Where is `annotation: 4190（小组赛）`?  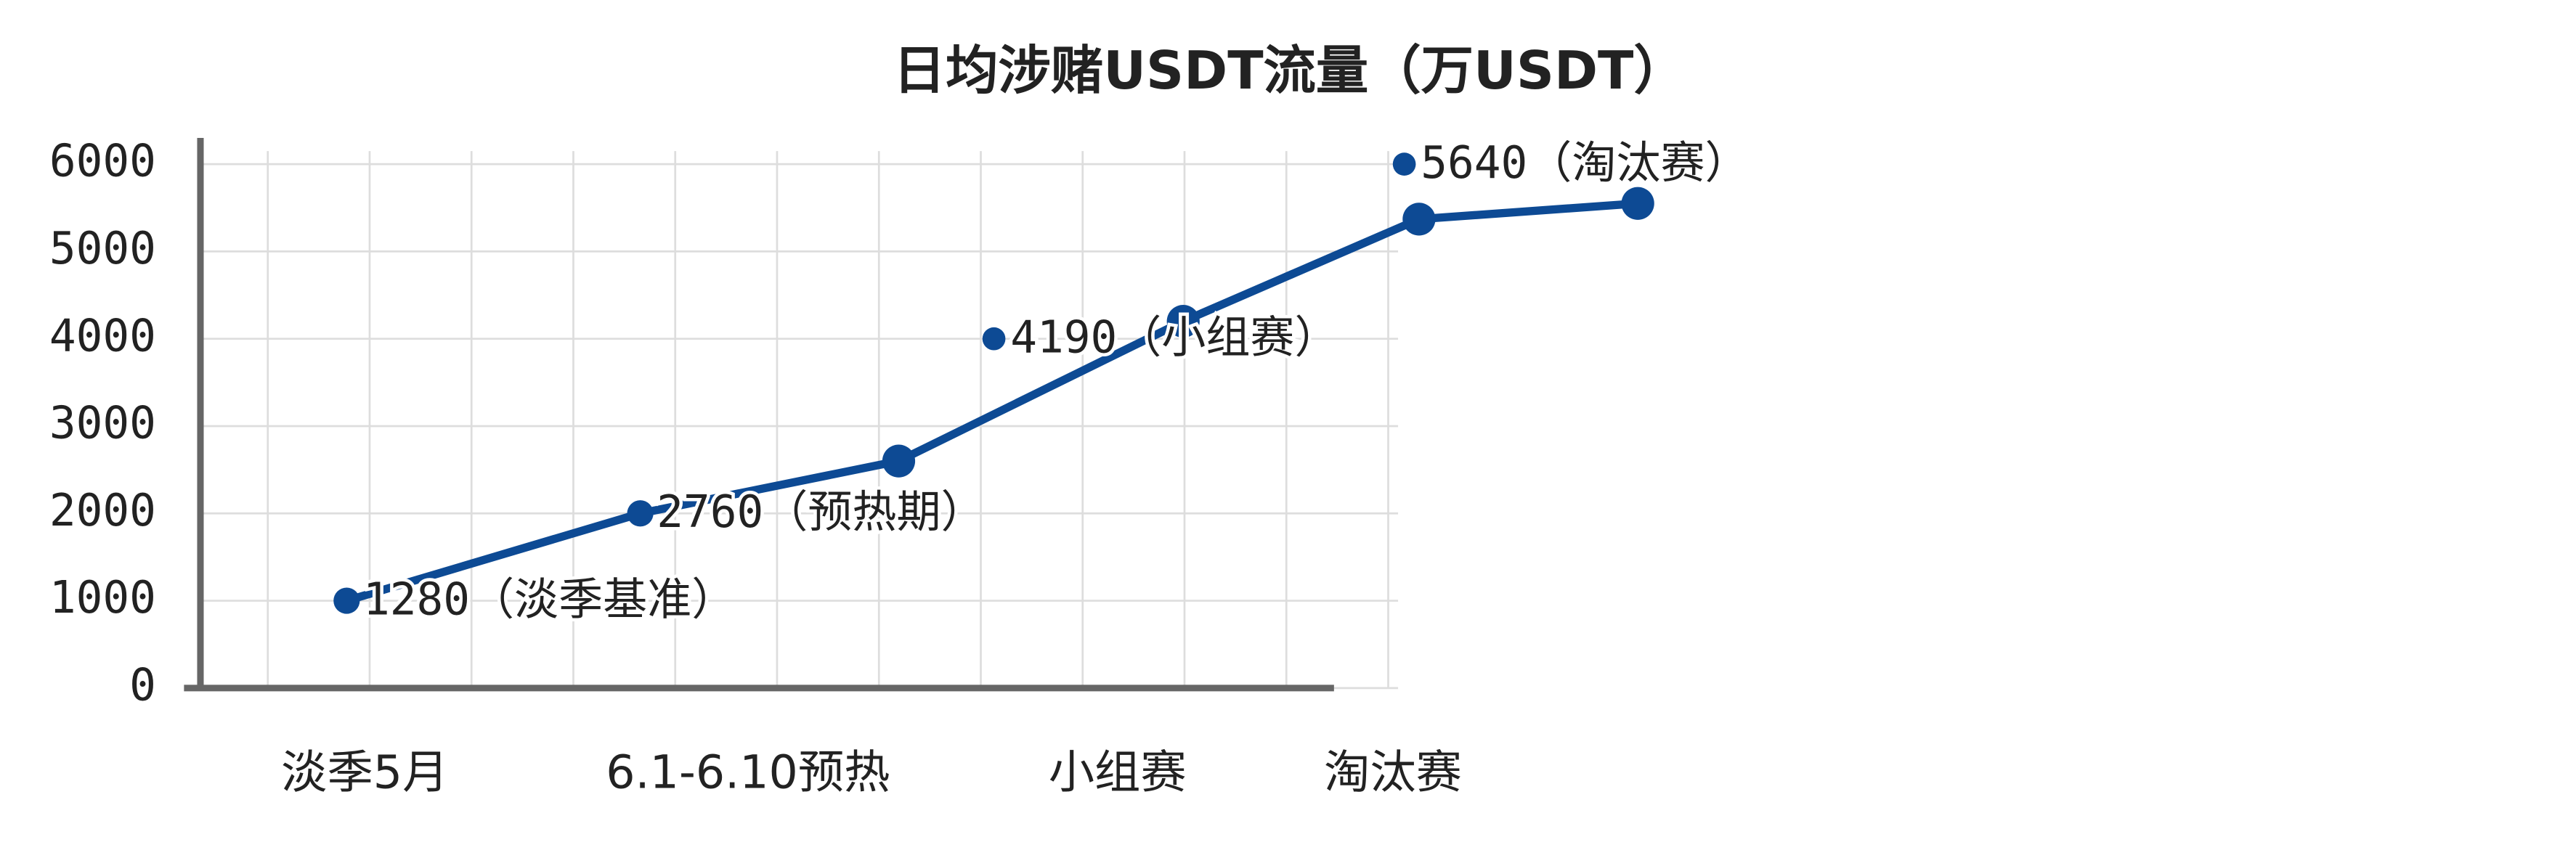 annotation: 4190（小组赛） is located at coordinates (1174, 338).